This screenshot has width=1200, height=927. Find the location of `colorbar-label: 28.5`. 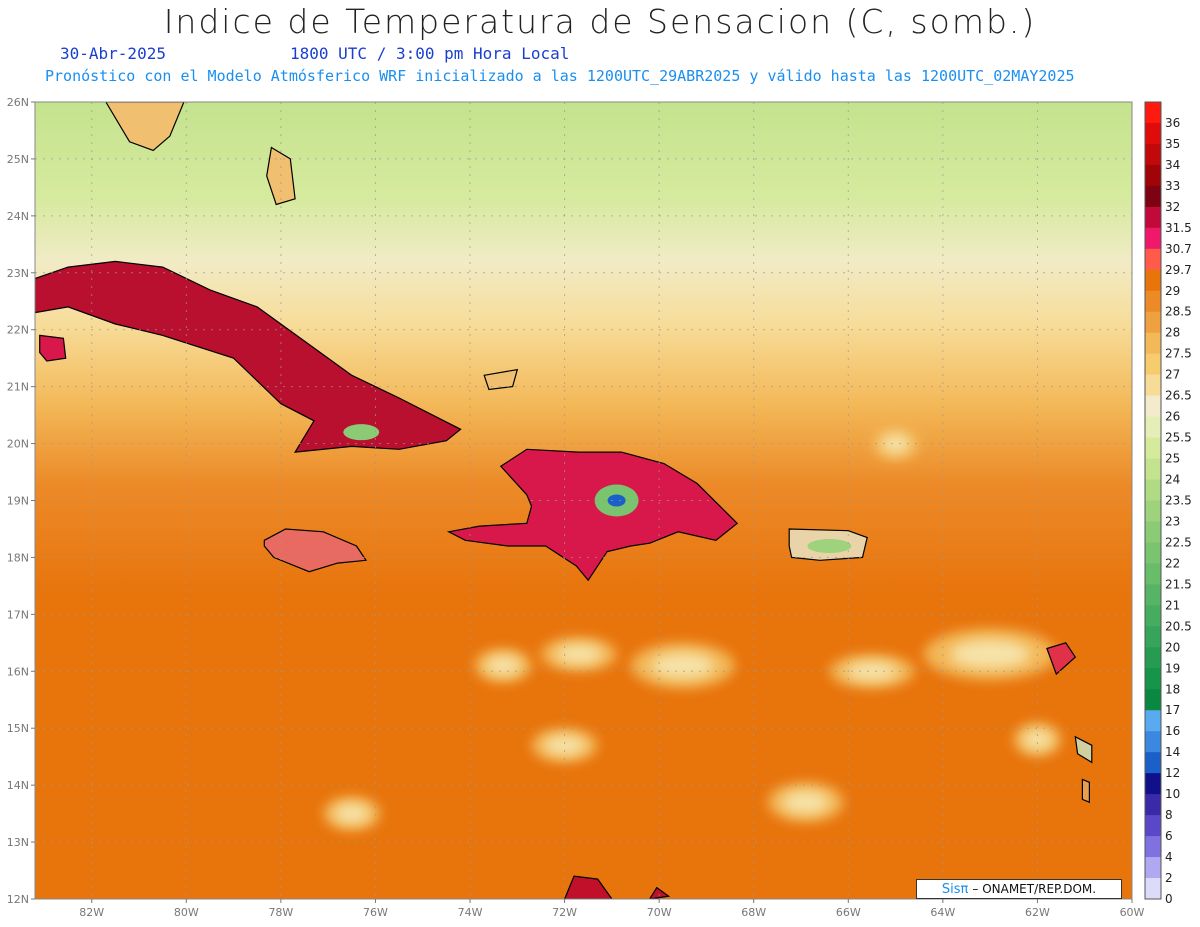

colorbar-label: 28.5 is located at coordinates (1178, 312).